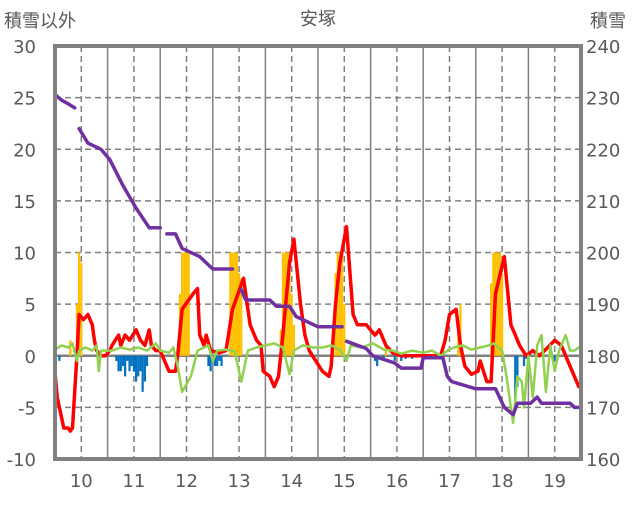 The width and height of the screenshot is (636, 505). What do you see at coordinates (603, 202) in the screenshot?
I see `right-tick-label: 210` at bounding box center [603, 202].